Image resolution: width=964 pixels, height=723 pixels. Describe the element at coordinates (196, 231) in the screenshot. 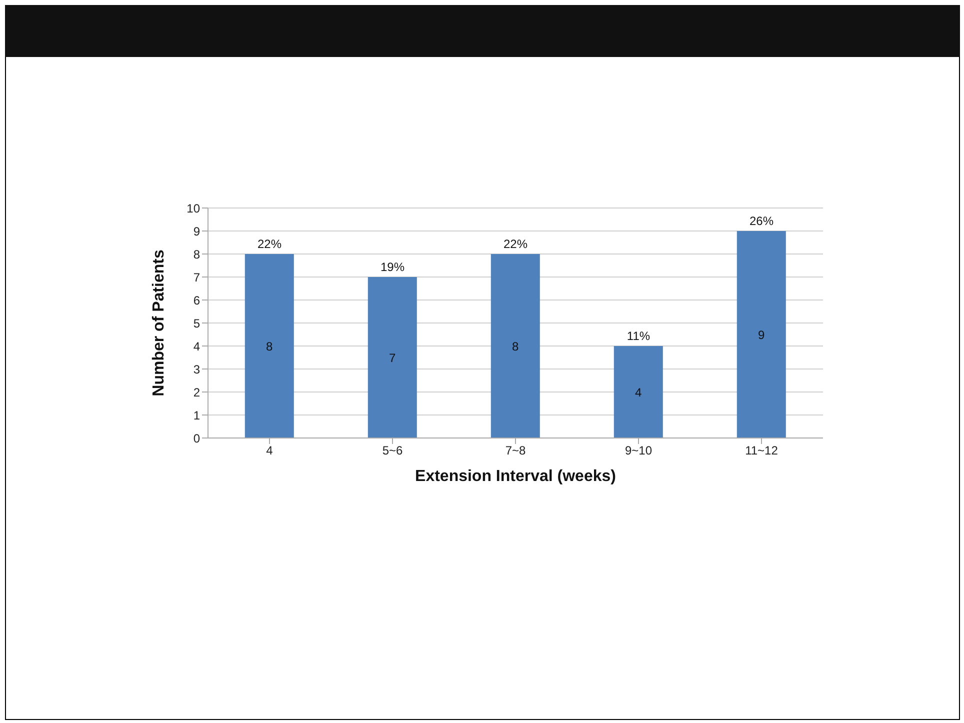

I see `y-tick-label: 9` at that location.